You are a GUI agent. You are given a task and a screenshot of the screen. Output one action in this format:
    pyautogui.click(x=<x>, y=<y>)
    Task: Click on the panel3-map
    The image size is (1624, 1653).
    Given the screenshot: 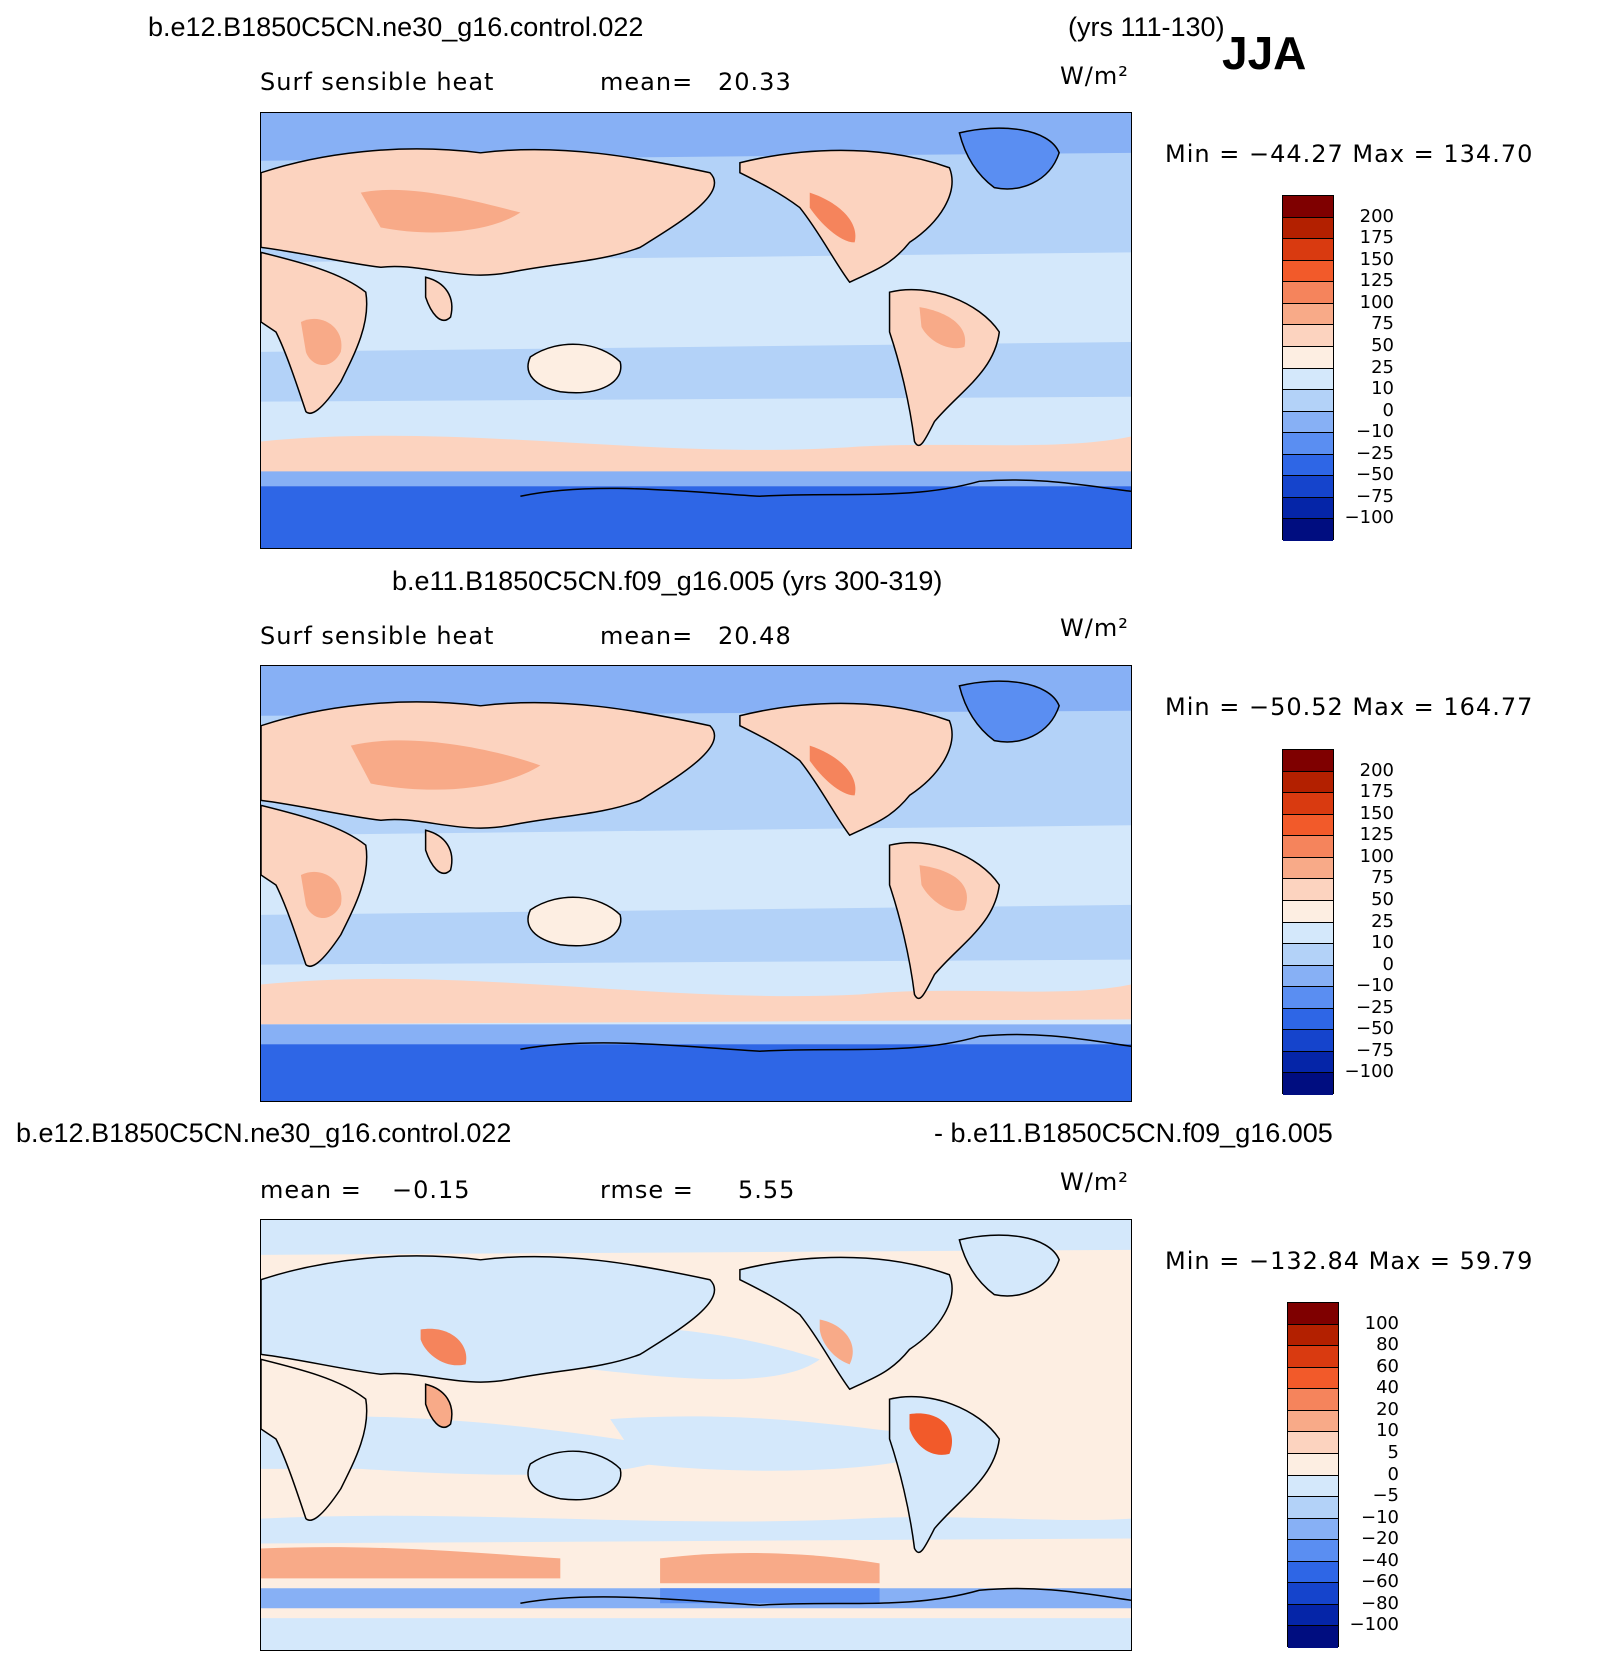 What is the action you would take?
    pyautogui.click(x=696, y=1435)
    